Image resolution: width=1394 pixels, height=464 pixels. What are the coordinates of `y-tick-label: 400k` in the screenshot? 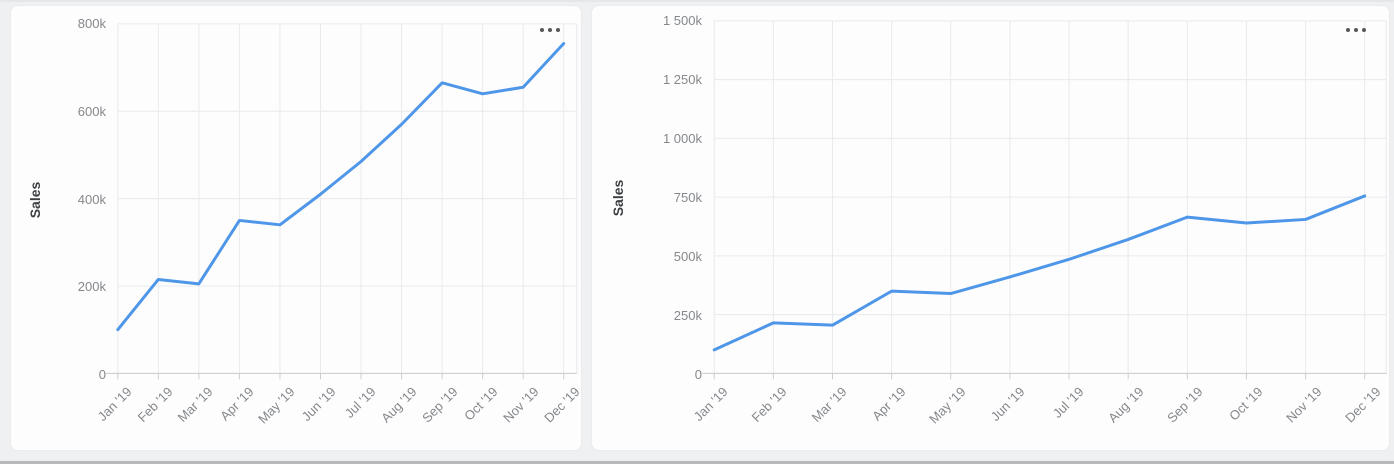 It's located at (91, 199).